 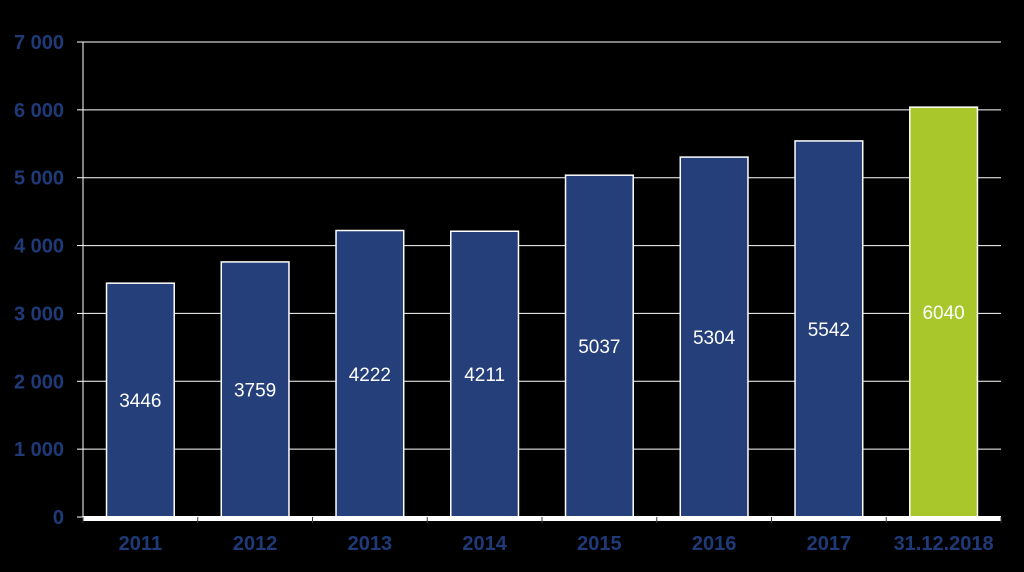 What do you see at coordinates (944, 544) in the screenshot?
I see `x-tick-label: 31.12.2018` at bounding box center [944, 544].